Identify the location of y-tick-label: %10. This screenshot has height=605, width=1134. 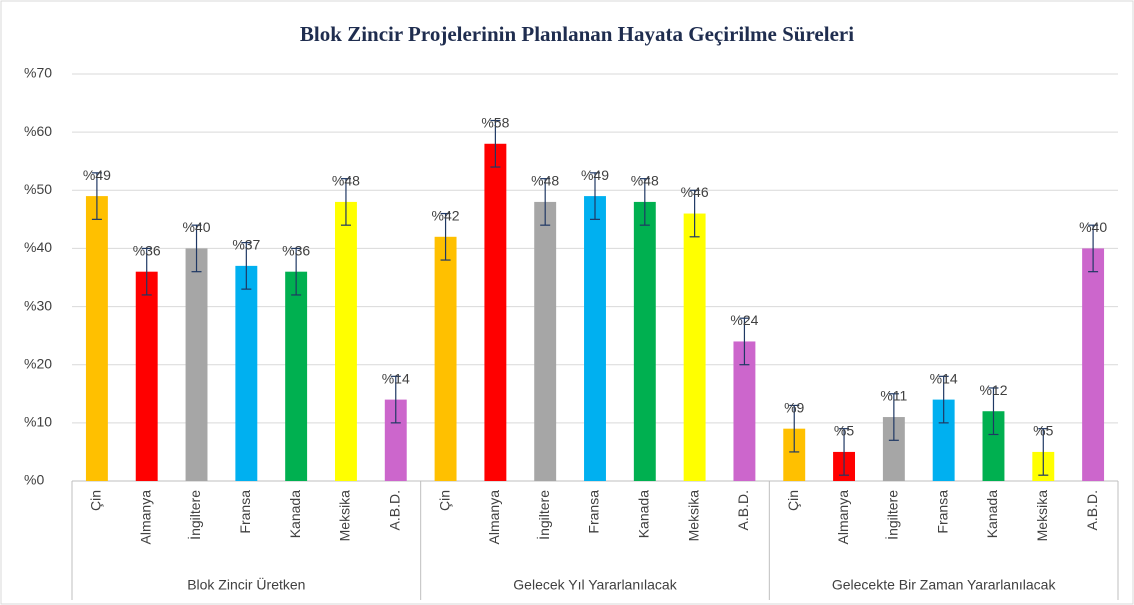
(38, 422).